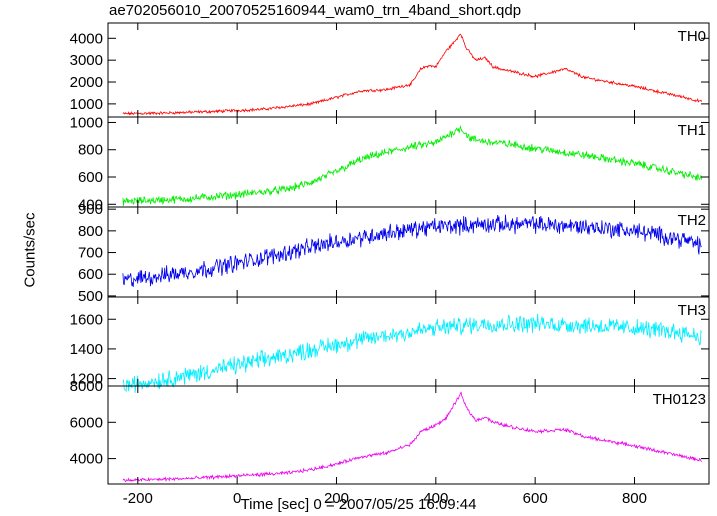 The height and width of the screenshot is (516, 717). What do you see at coordinates (86, 82) in the screenshot?
I see `y-tick-label: 2000` at bounding box center [86, 82].